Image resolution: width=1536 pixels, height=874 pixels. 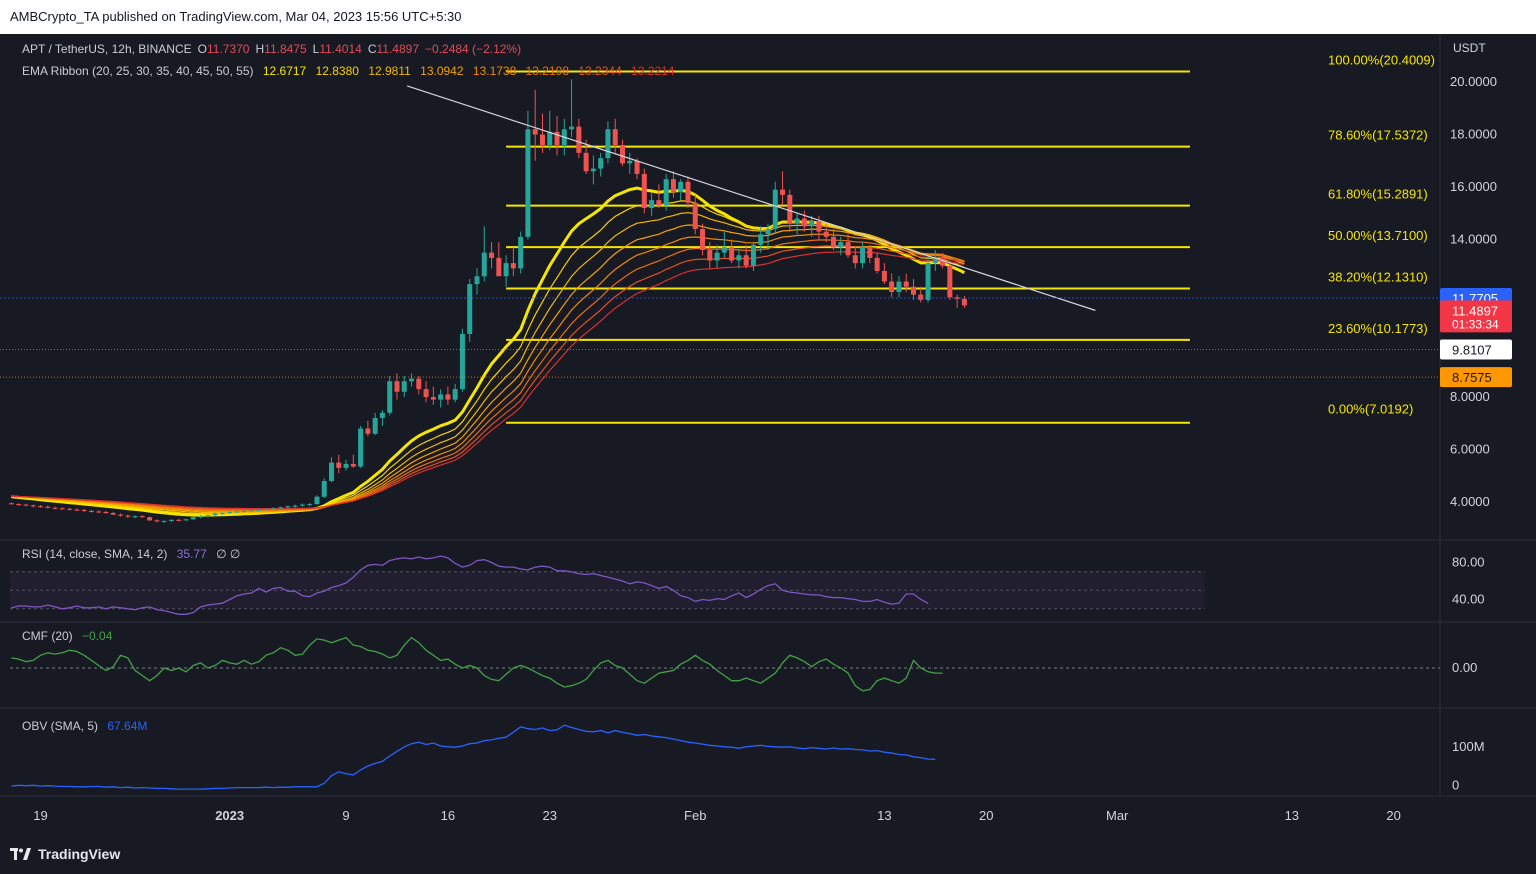 What do you see at coordinates (1455, 784) in the screenshot?
I see `obv-tick-1: 0` at bounding box center [1455, 784].